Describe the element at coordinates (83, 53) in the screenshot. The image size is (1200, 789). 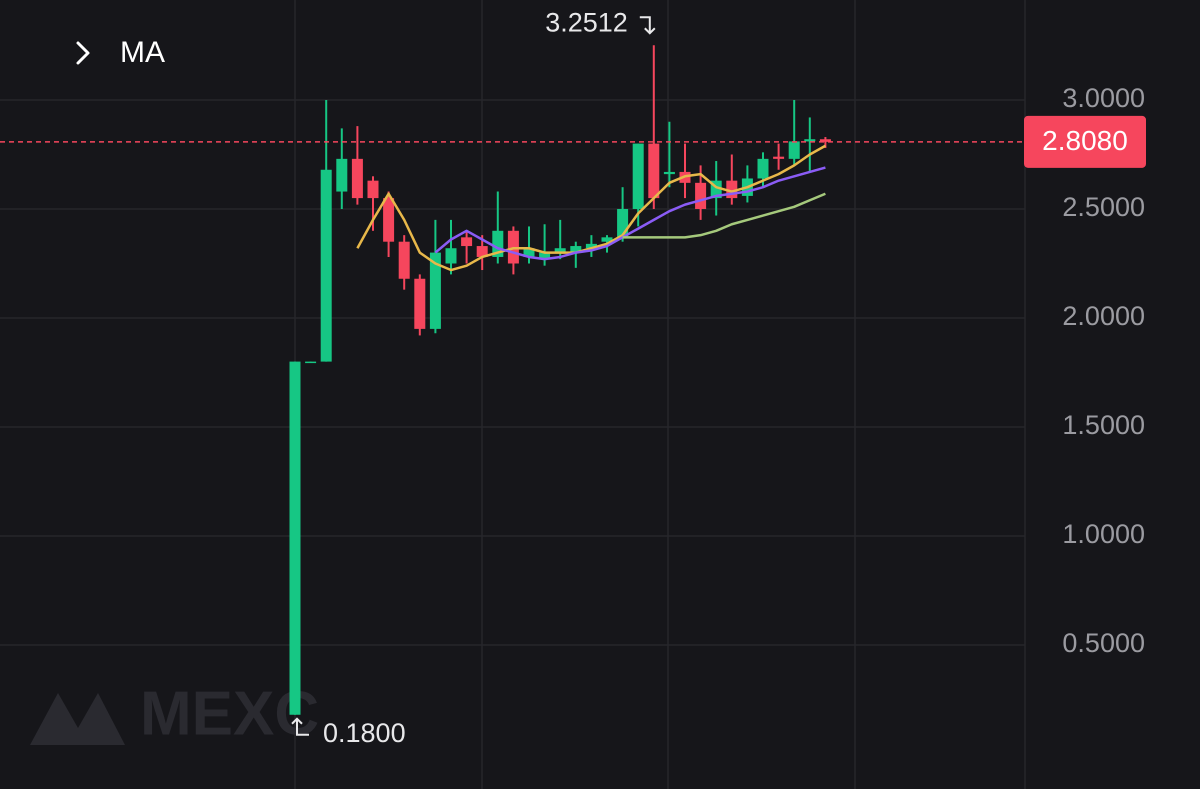
I see `chevron-icon` at that location.